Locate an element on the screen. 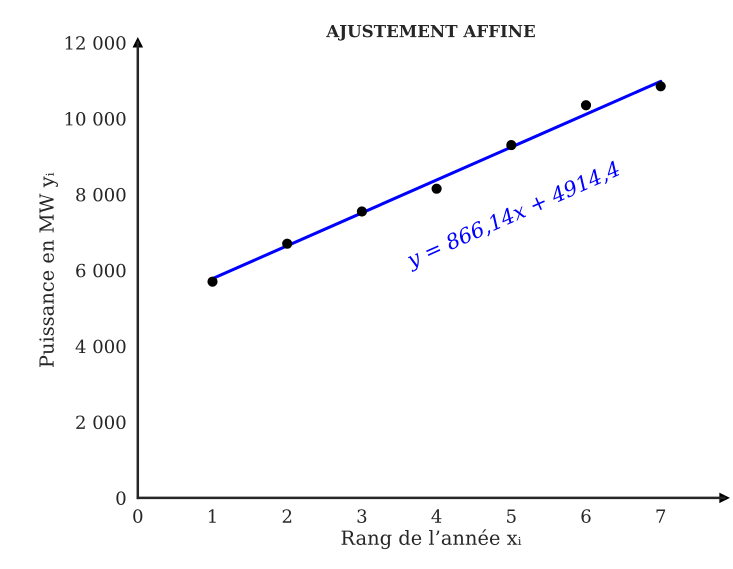 Image resolution: width=733 pixels, height=569 pixels. y-tick-label: 10 000 is located at coordinates (96, 119).